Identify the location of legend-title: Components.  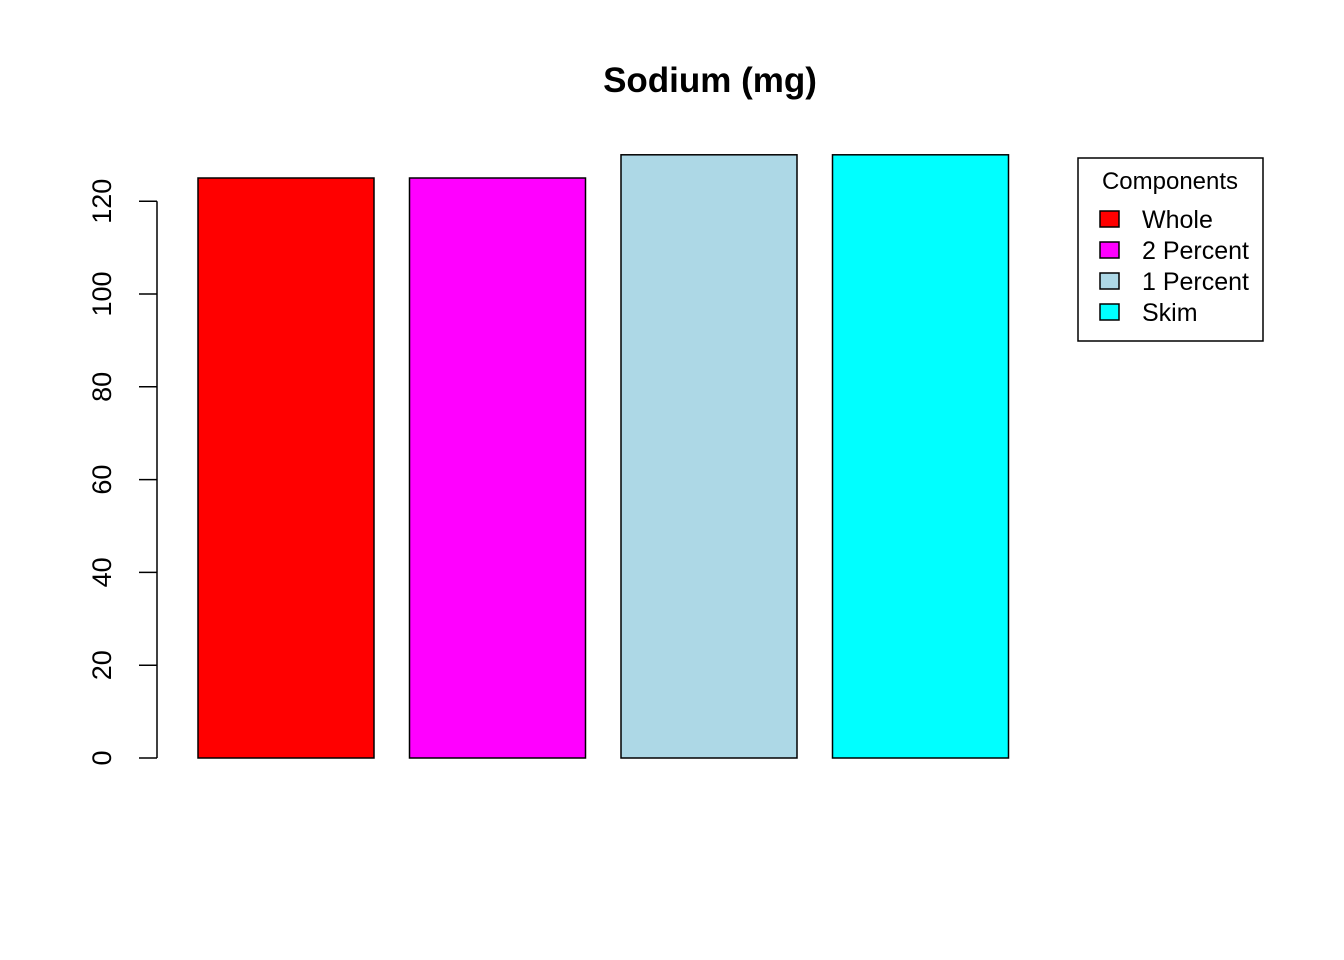
(1170, 181).